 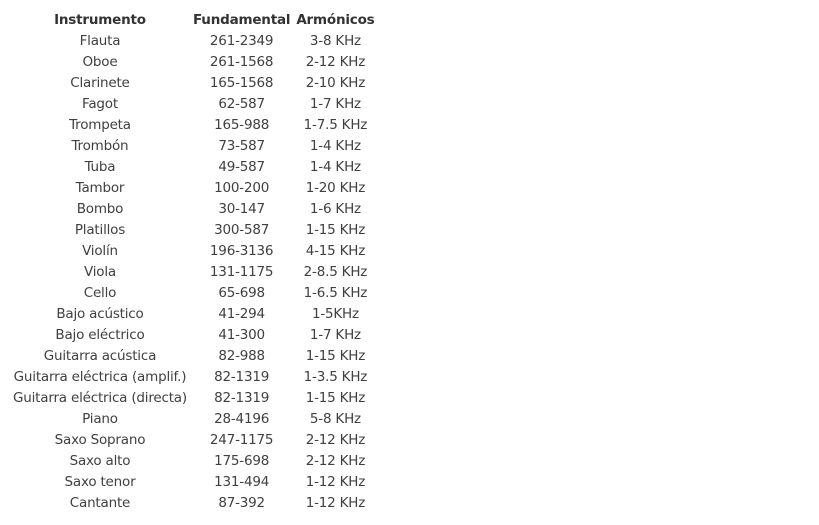 I want to click on instrument-cell: Trompeta, so click(x=100, y=125).